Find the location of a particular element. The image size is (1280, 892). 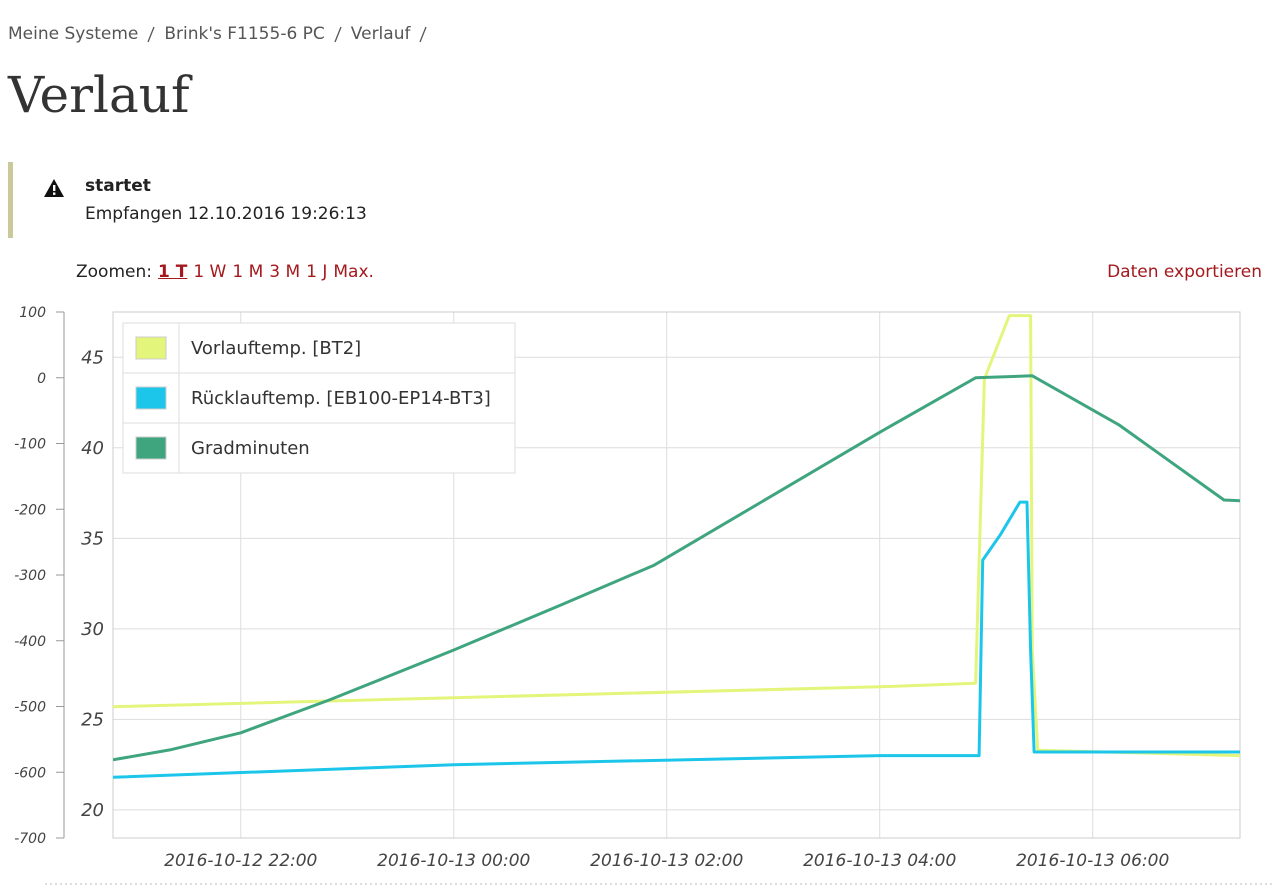

y-tick-label: -200 is located at coordinates (30, 510).